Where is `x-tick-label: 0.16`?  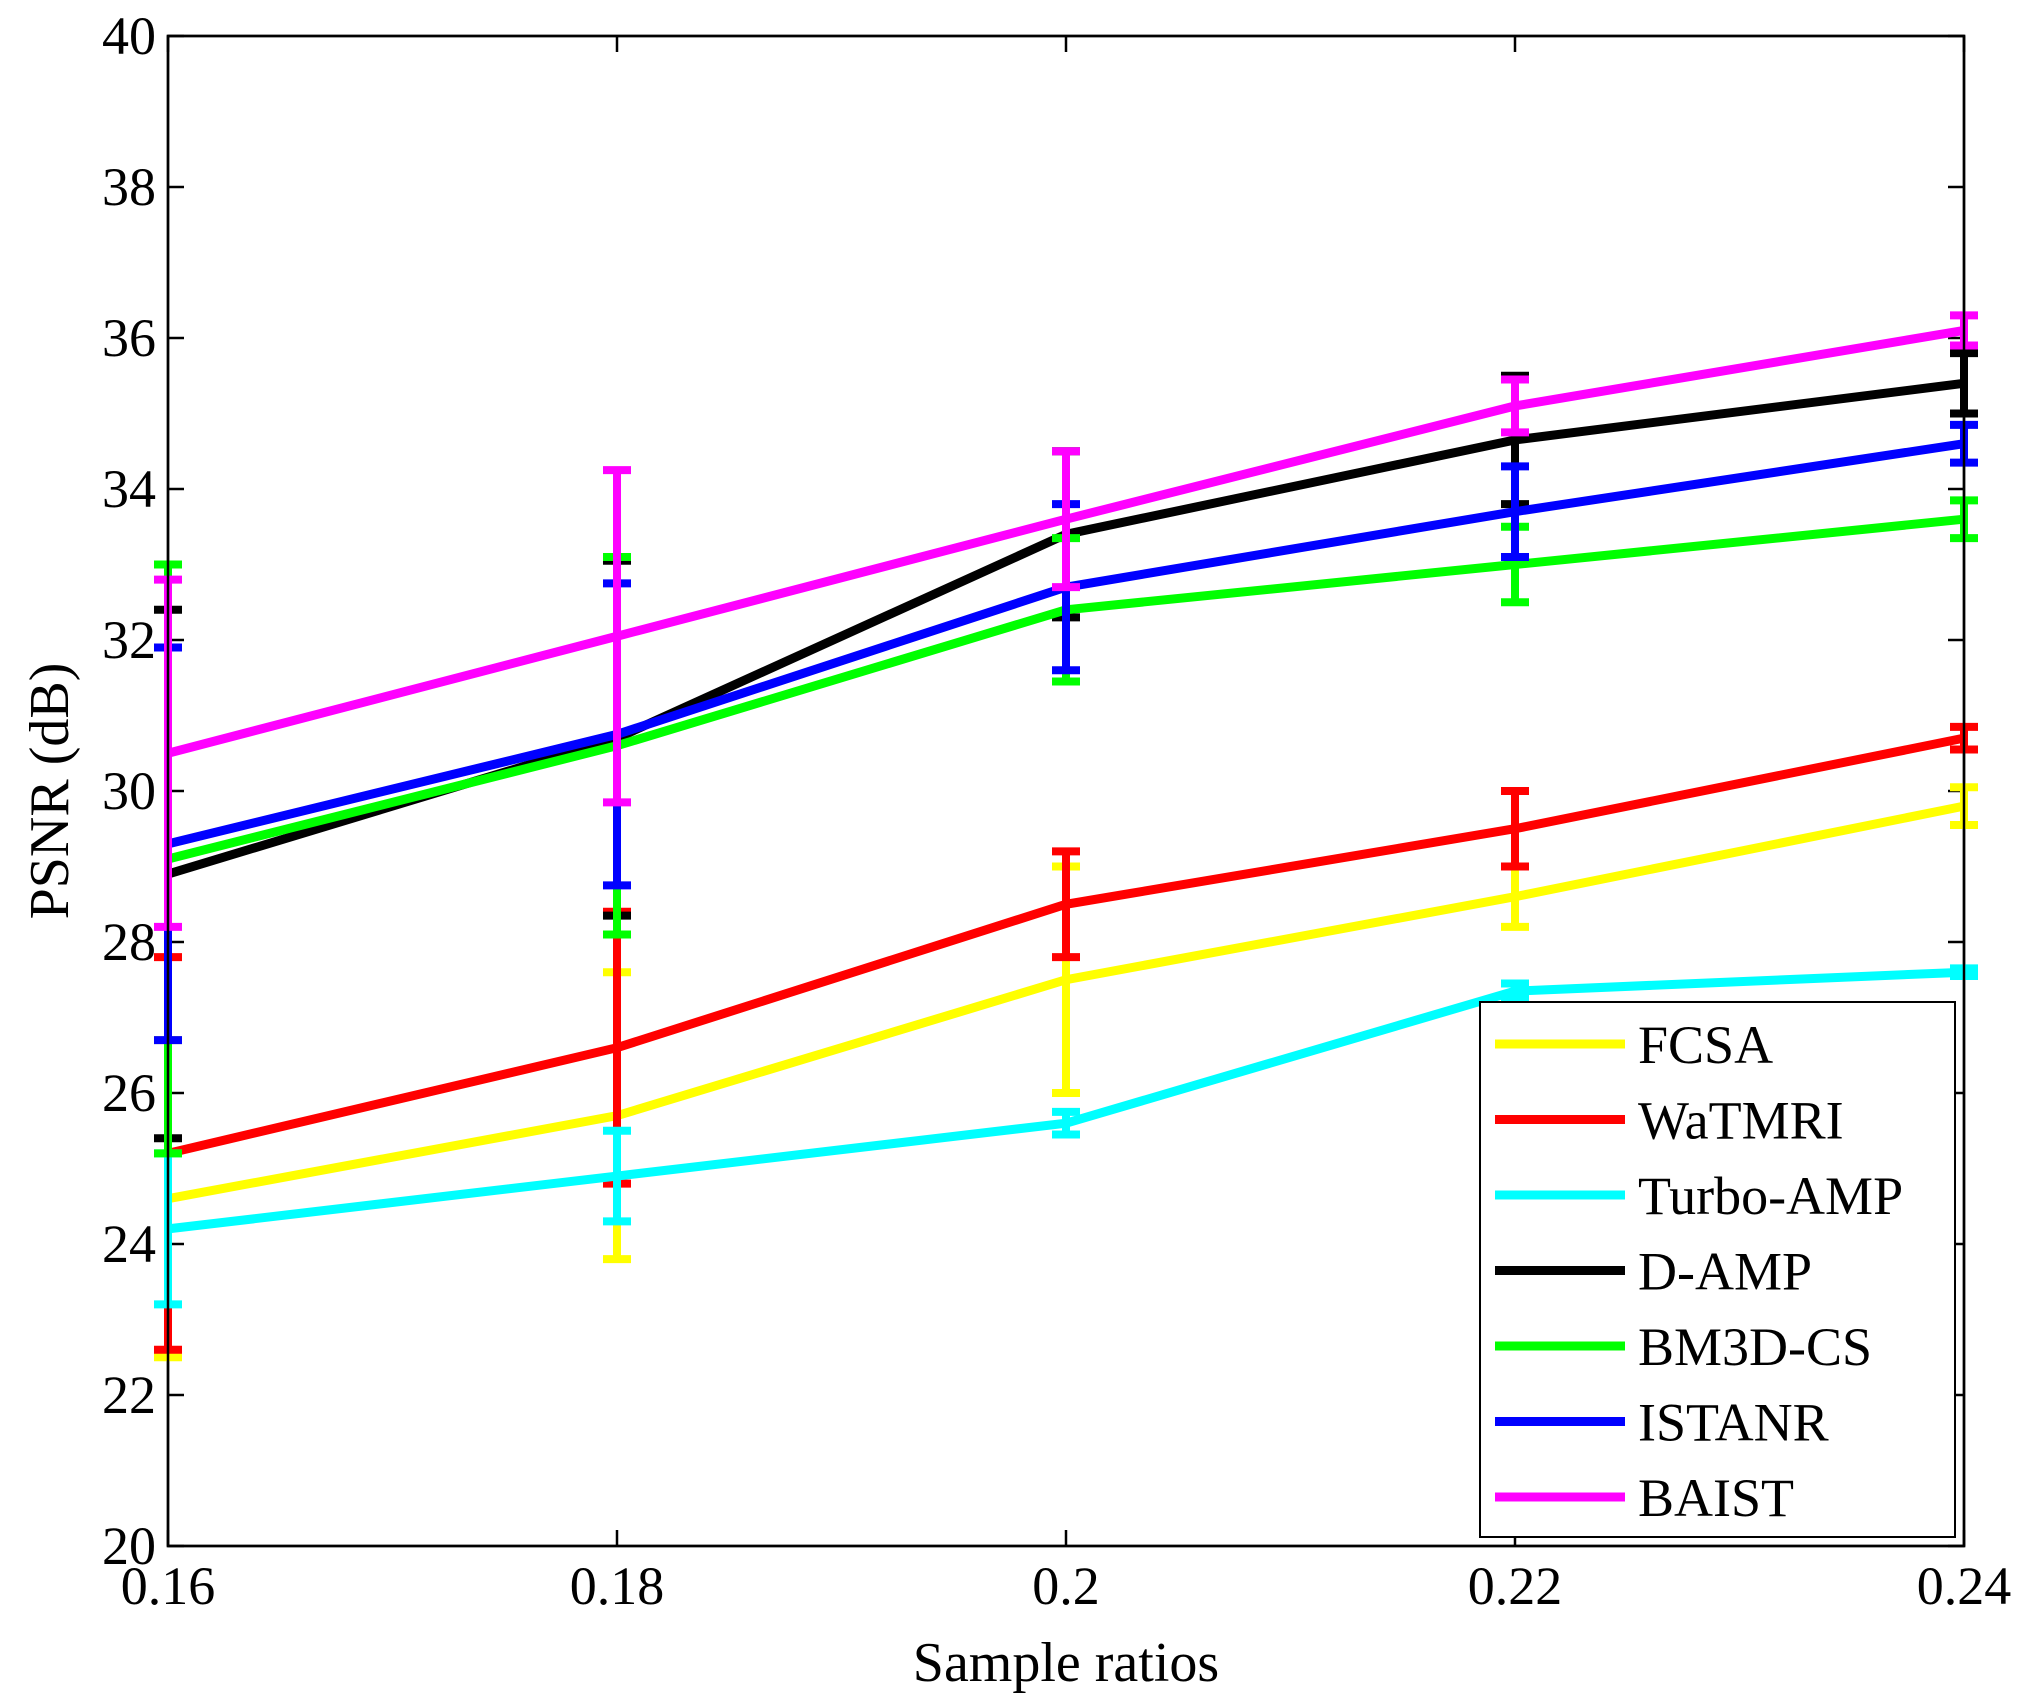 x-tick-label: 0.16 is located at coordinates (168, 1586).